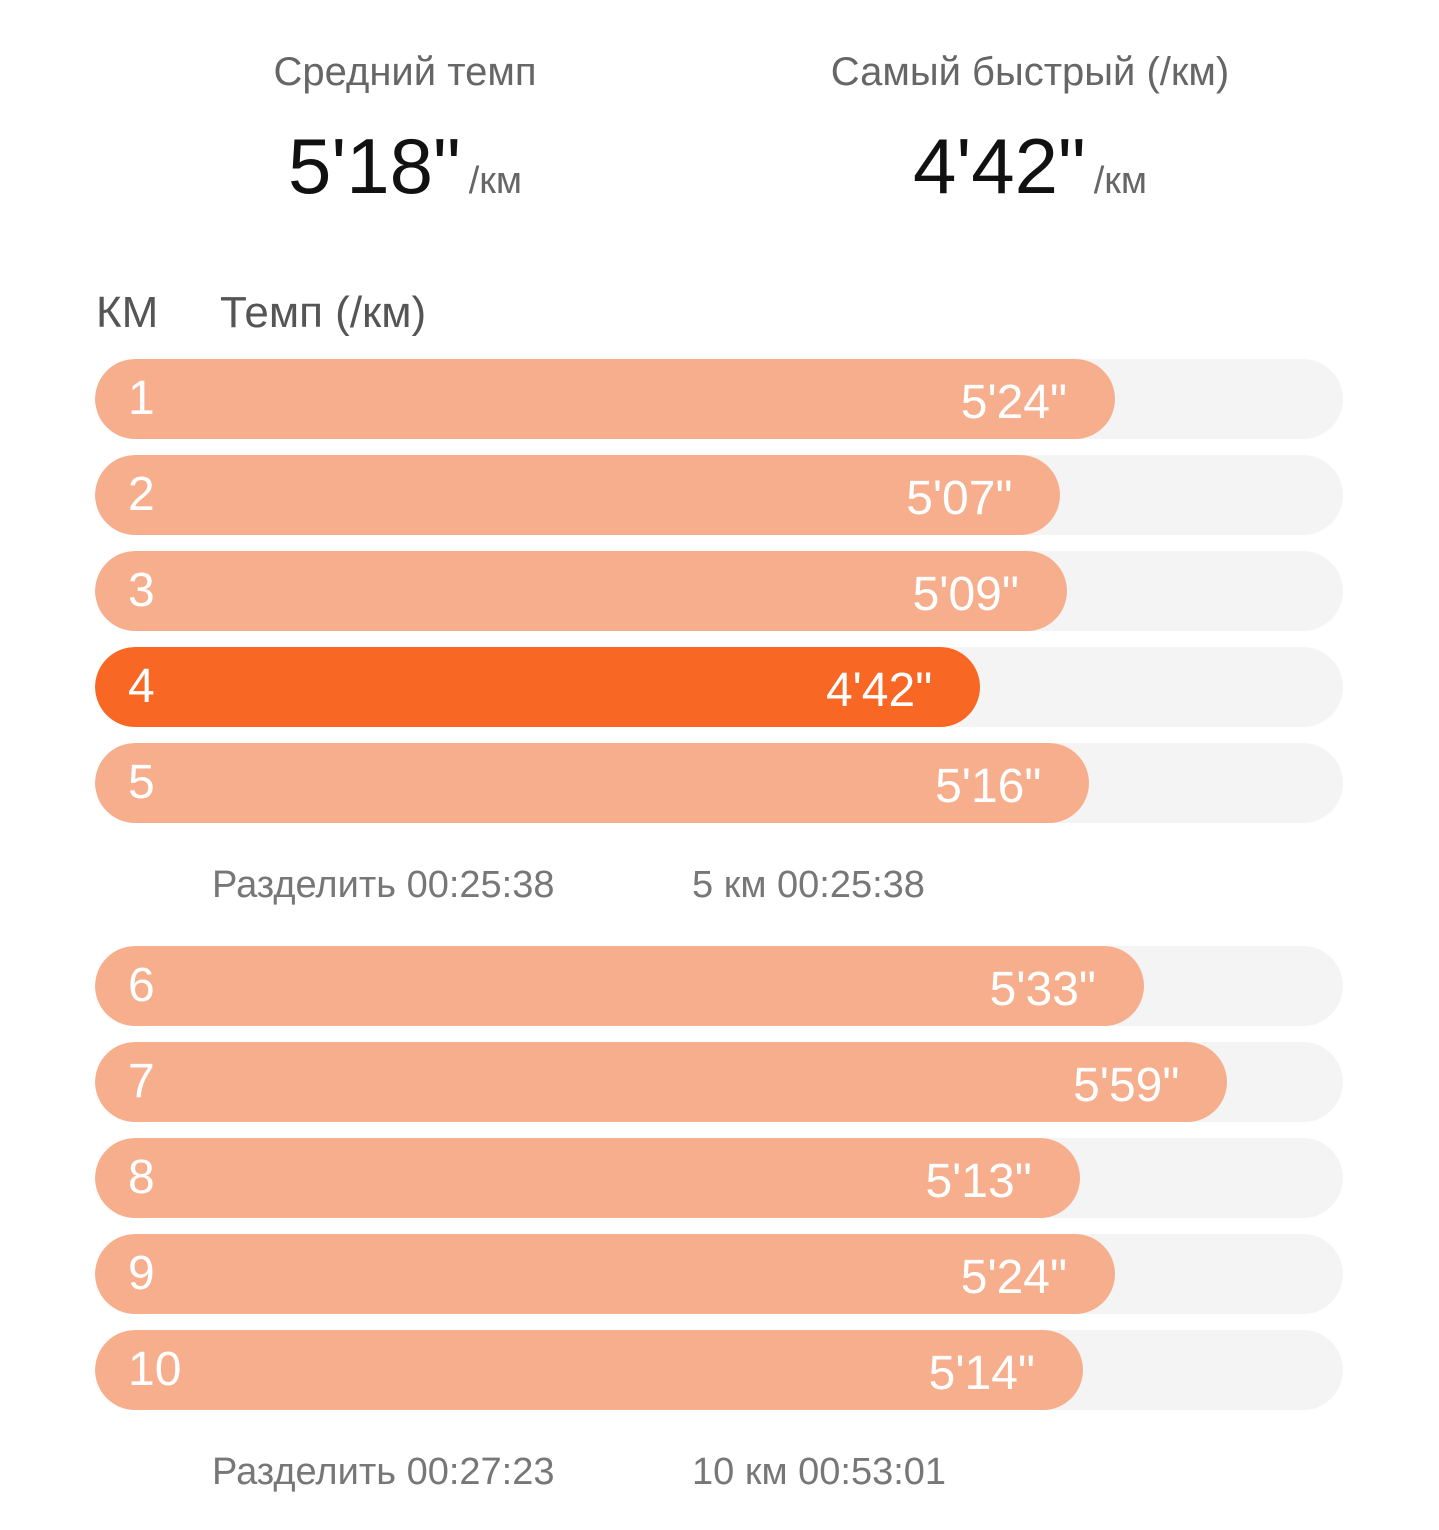 Image resolution: width=1439 pixels, height=1530 pixels. I want to click on lap-pace: 4'42", so click(879, 690).